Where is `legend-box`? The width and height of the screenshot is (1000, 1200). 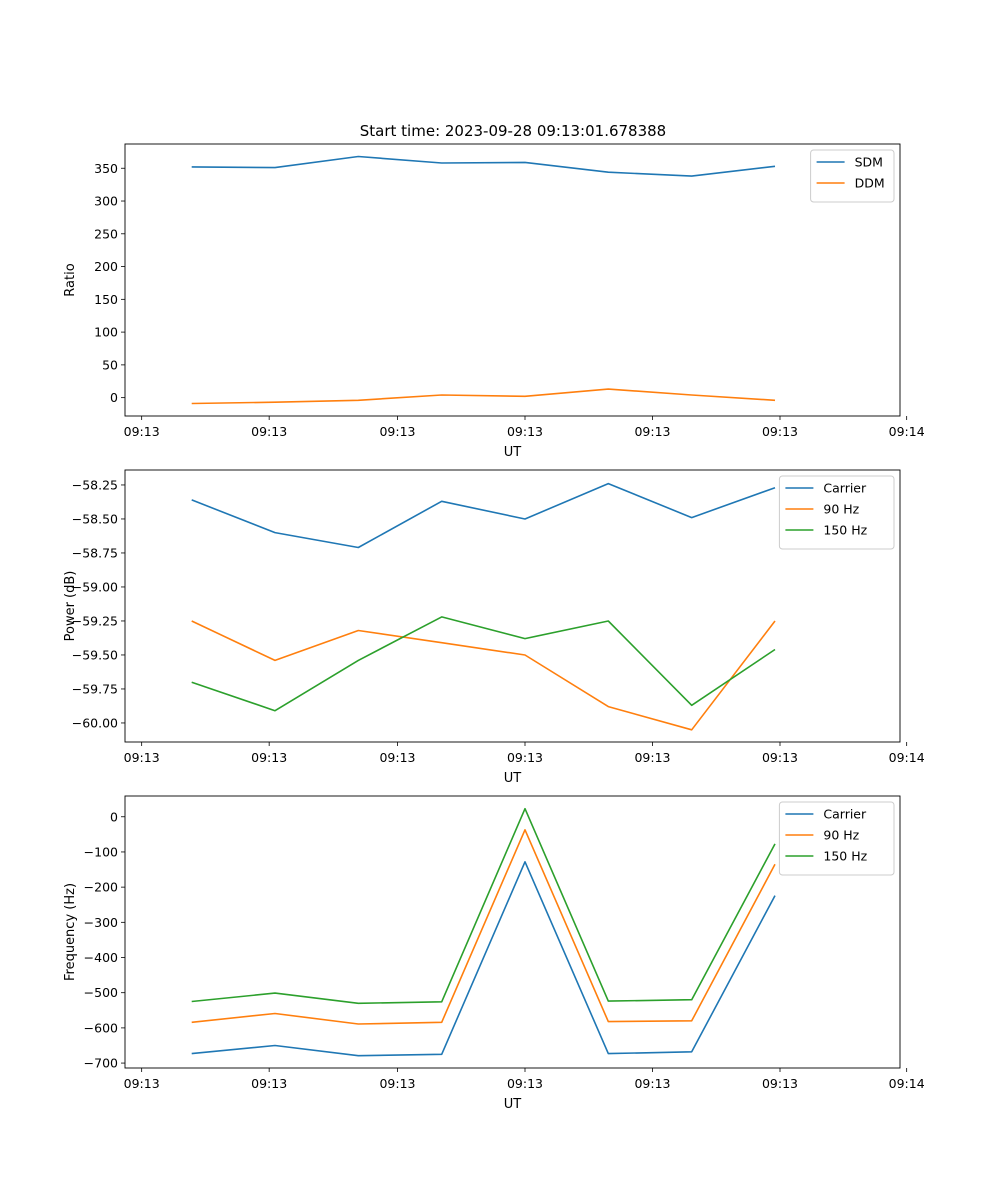 legend-box is located at coordinates (852, 176).